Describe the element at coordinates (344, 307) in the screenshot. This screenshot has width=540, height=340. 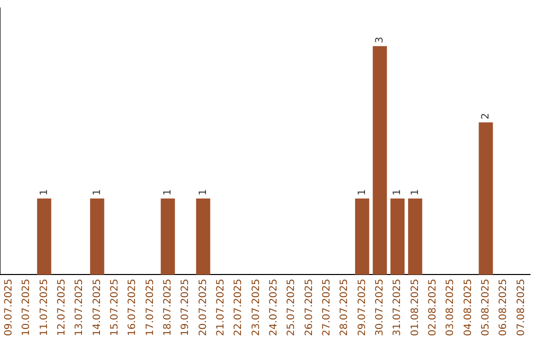
I see `x-tick-label: 28.07.2025` at that location.